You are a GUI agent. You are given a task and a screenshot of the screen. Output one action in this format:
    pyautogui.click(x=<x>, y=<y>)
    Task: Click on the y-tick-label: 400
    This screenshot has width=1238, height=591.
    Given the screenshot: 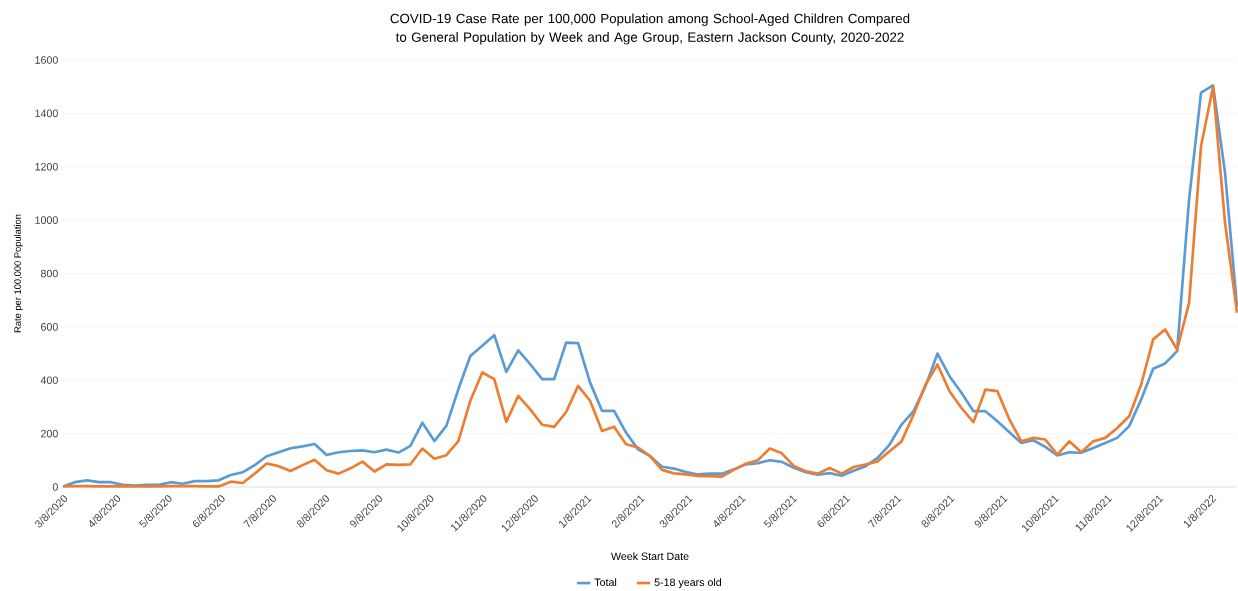 What is the action you would take?
    pyautogui.click(x=49, y=380)
    